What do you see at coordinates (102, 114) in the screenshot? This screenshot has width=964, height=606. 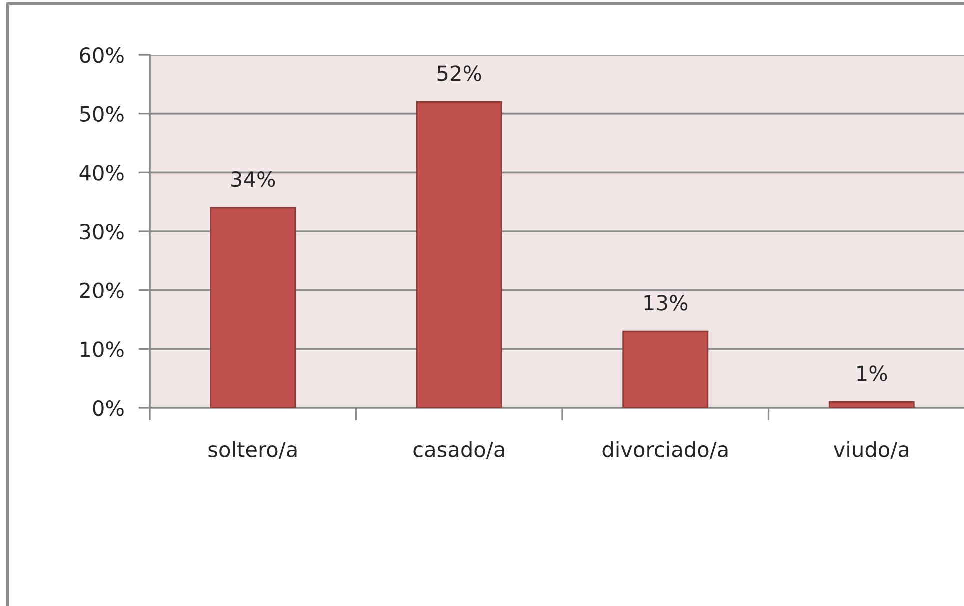 I see `y-tick-label: 50%` at bounding box center [102, 114].